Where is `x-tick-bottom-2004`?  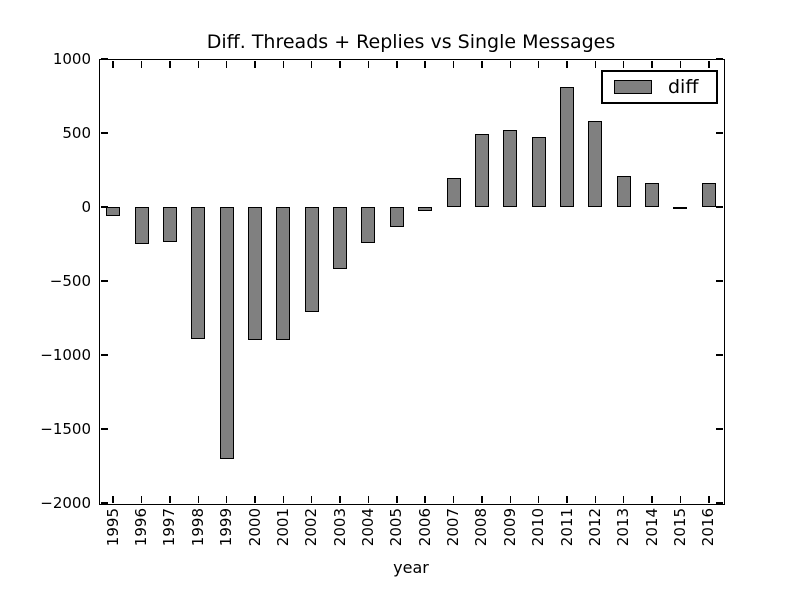 x-tick-bottom-2004 is located at coordinates (368, 499).